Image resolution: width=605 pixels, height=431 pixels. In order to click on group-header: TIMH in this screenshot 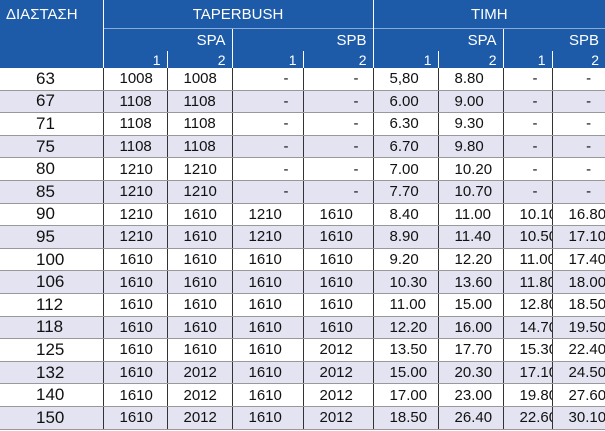, I will do `click(488, 14)`.